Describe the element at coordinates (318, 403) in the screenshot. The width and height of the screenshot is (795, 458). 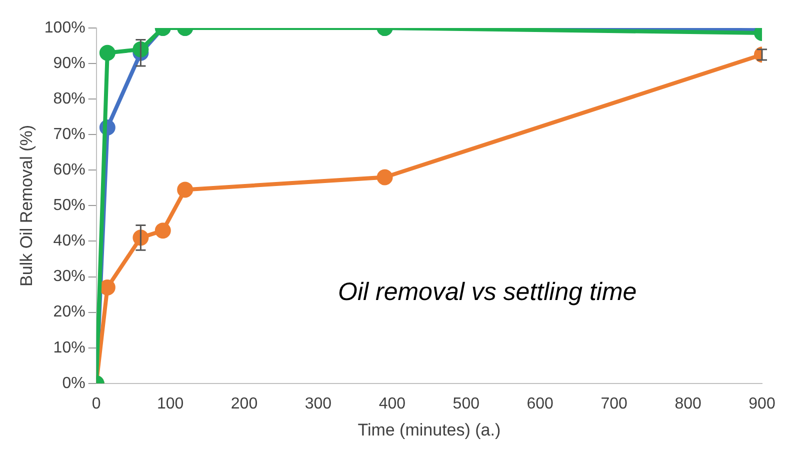
I see `x-tick-label: 300` at that location.